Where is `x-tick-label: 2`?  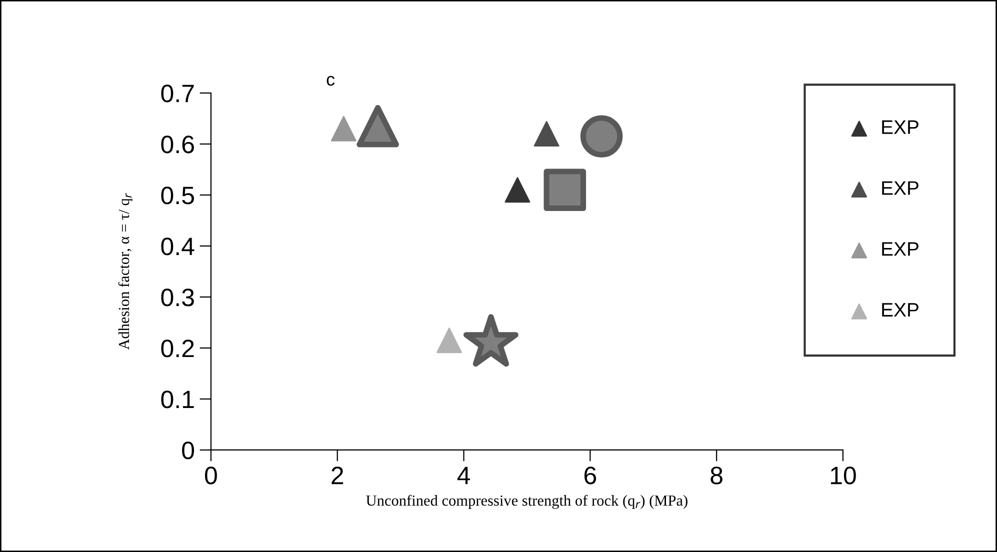 x-tick-label: 2 is located at coordinates (338, 475).